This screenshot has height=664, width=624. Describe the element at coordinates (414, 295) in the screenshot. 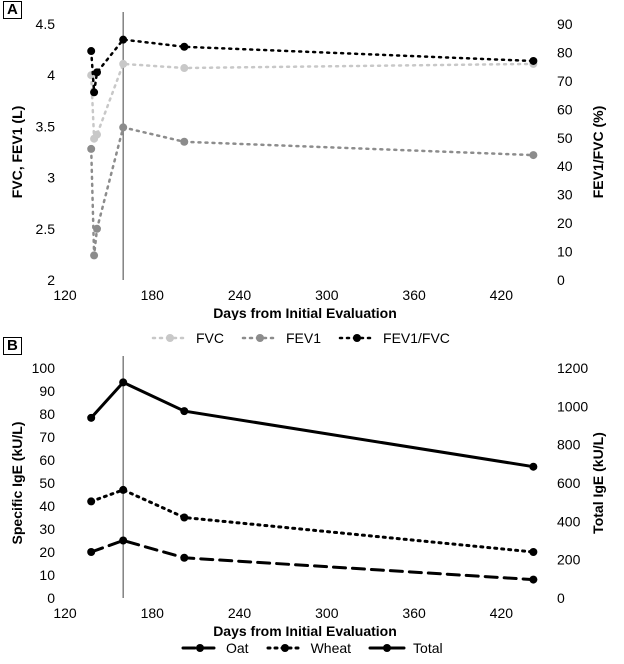

I see `chart-a-x-tick-label: 360` at that location.